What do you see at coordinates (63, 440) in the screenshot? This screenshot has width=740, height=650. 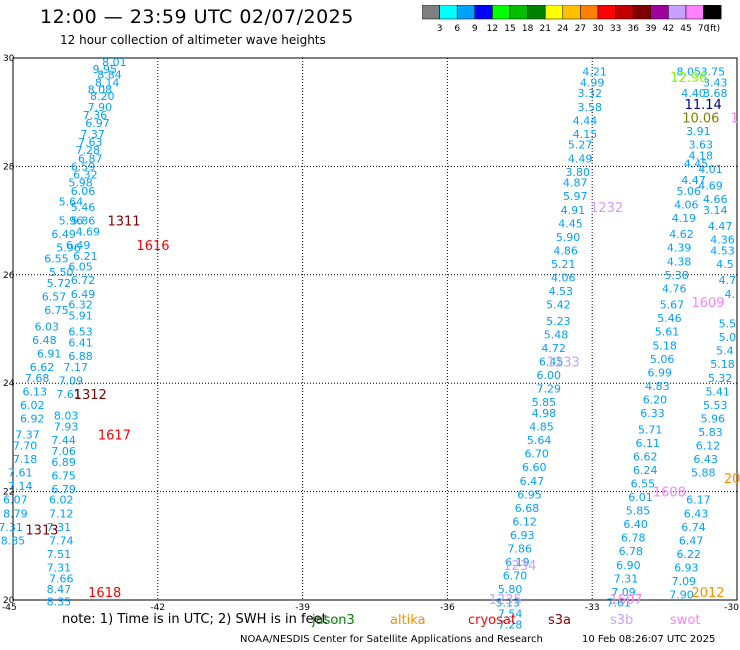 I see `wave-height-label: 7.44` at bounding box center [63, 440].